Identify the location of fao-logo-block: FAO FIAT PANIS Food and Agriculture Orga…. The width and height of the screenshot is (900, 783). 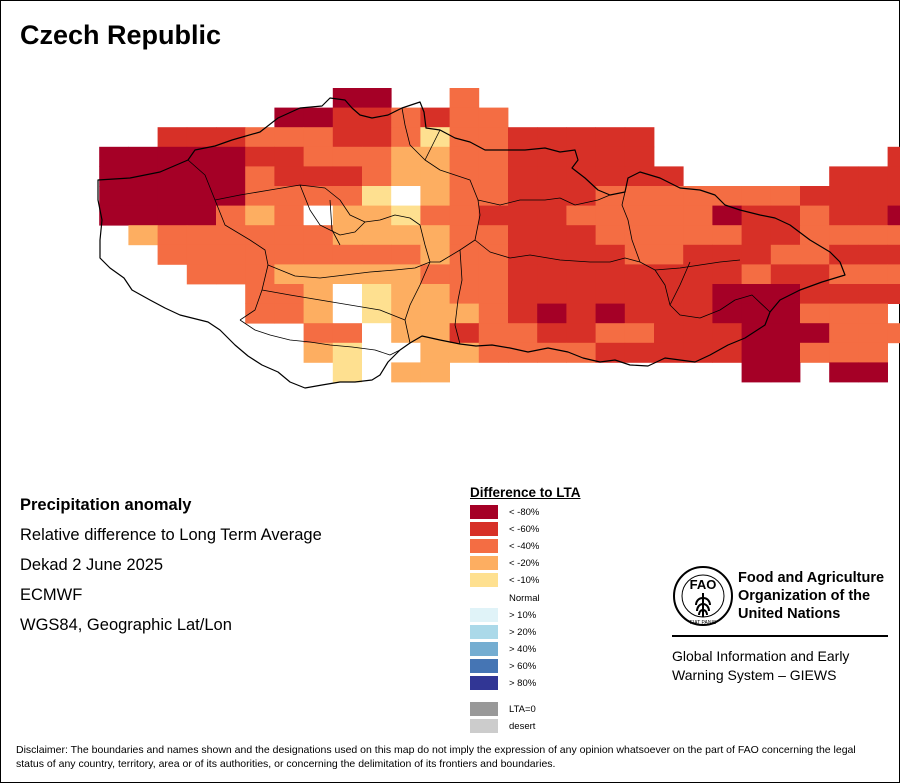
(780, 624).